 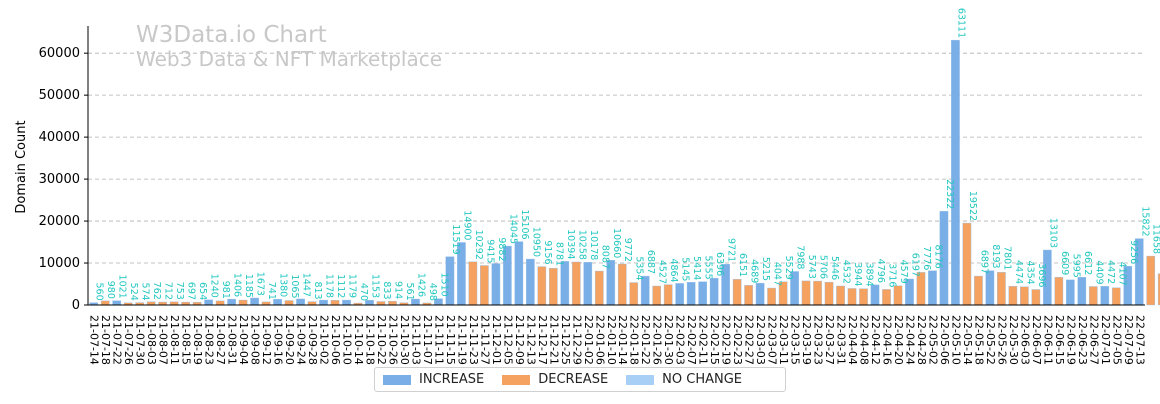 What do you see at coordinates (347, 340) in the screenshot?
I see `x-tick-label: 21-10-10` at bounding box center [347, 340].